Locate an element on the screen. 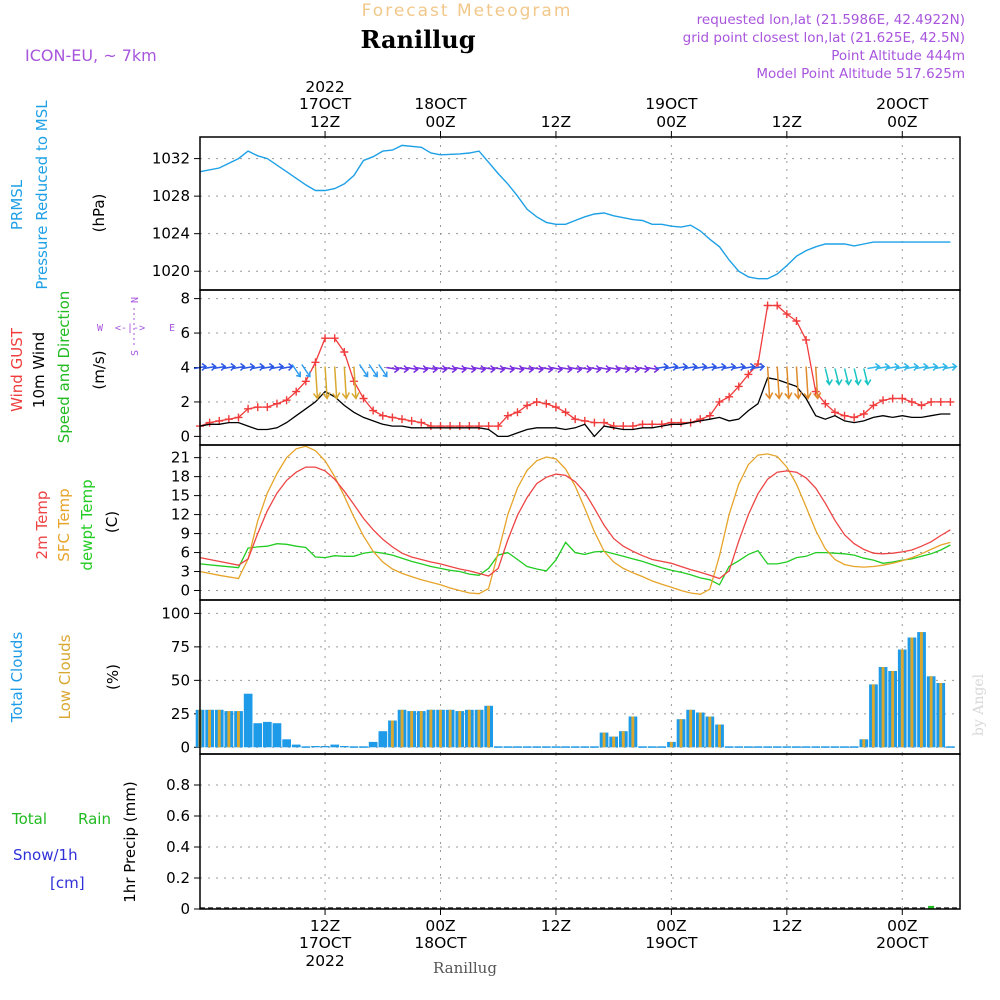 This screenshot has width=1000, height=1000. bottom-time-label: 19OCT is located at coordinates (671, 943).